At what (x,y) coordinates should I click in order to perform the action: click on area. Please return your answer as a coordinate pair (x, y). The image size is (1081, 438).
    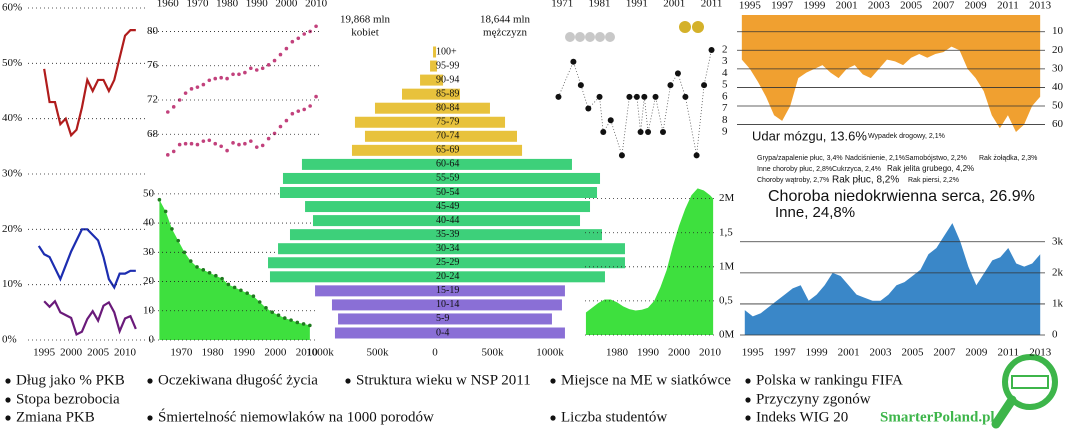
    Looking at the image, I should click on (649, 261).